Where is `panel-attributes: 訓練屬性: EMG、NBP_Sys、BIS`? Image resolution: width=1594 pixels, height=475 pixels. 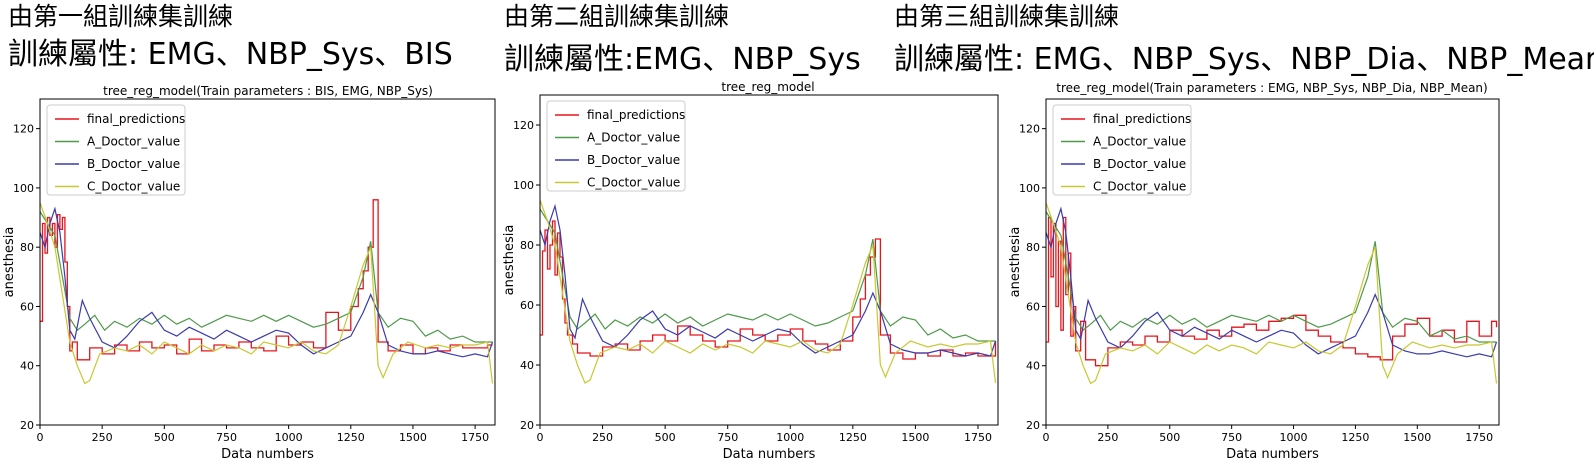 panel-attributes: 訓練屬性: EMG、NBP_Sys、BIS is located at coordinates (230, 54).